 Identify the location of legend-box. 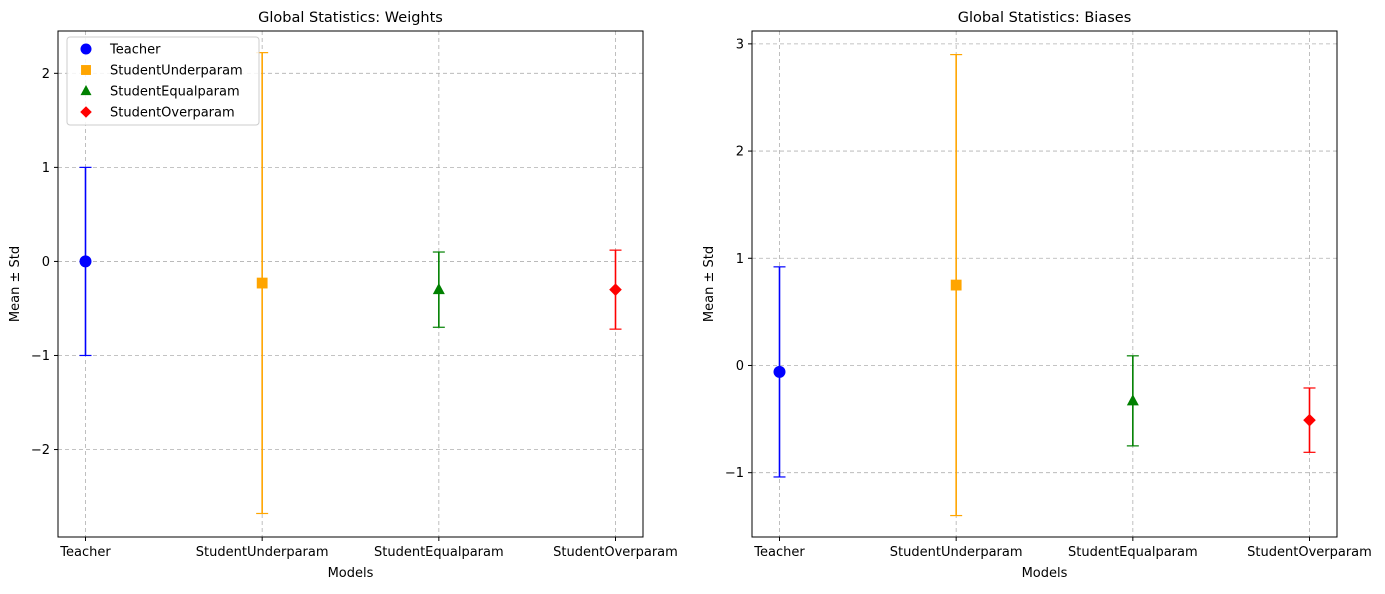
(163, 81).